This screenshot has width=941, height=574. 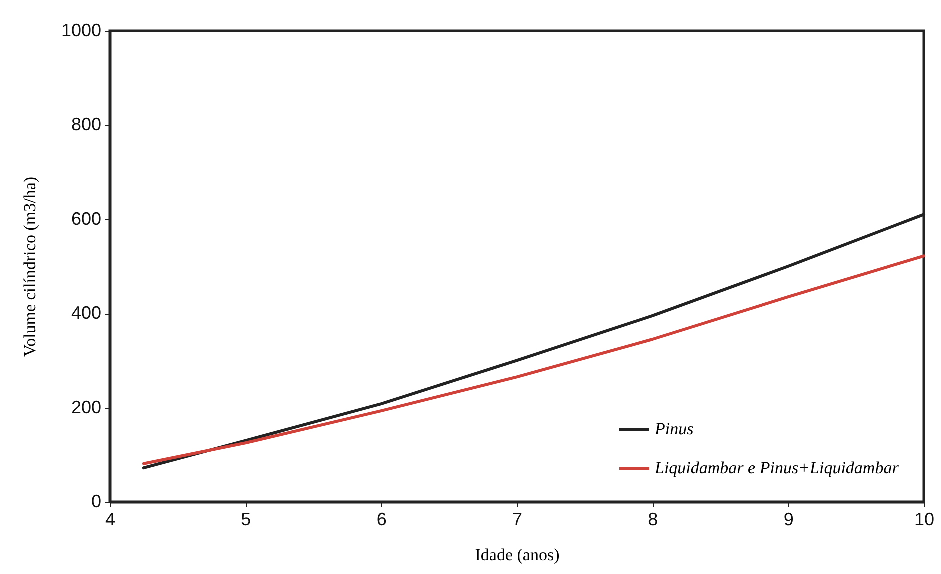 What do you see at coordinates (517, 520) in the screenshot?
I see `x-tick-label: 7` at bounding box center [517, 520].